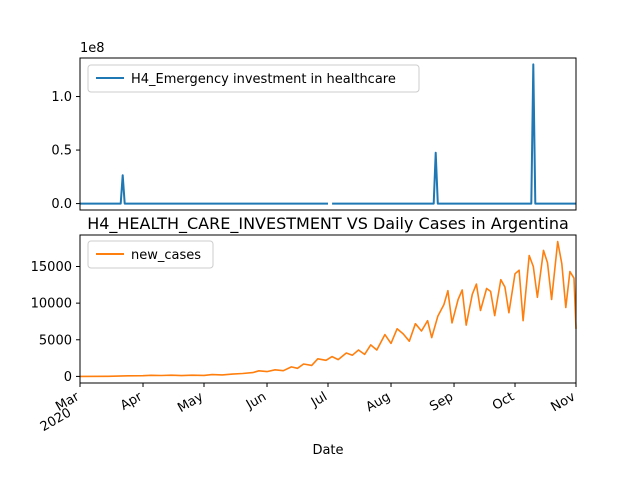 Image resolution: width=640 pixels, height=480 pixels. What do you see at coordinates (68, 377) in the screenshot?
I see `bottom-y-tick-label: 0` at bounding box center [68, 377].